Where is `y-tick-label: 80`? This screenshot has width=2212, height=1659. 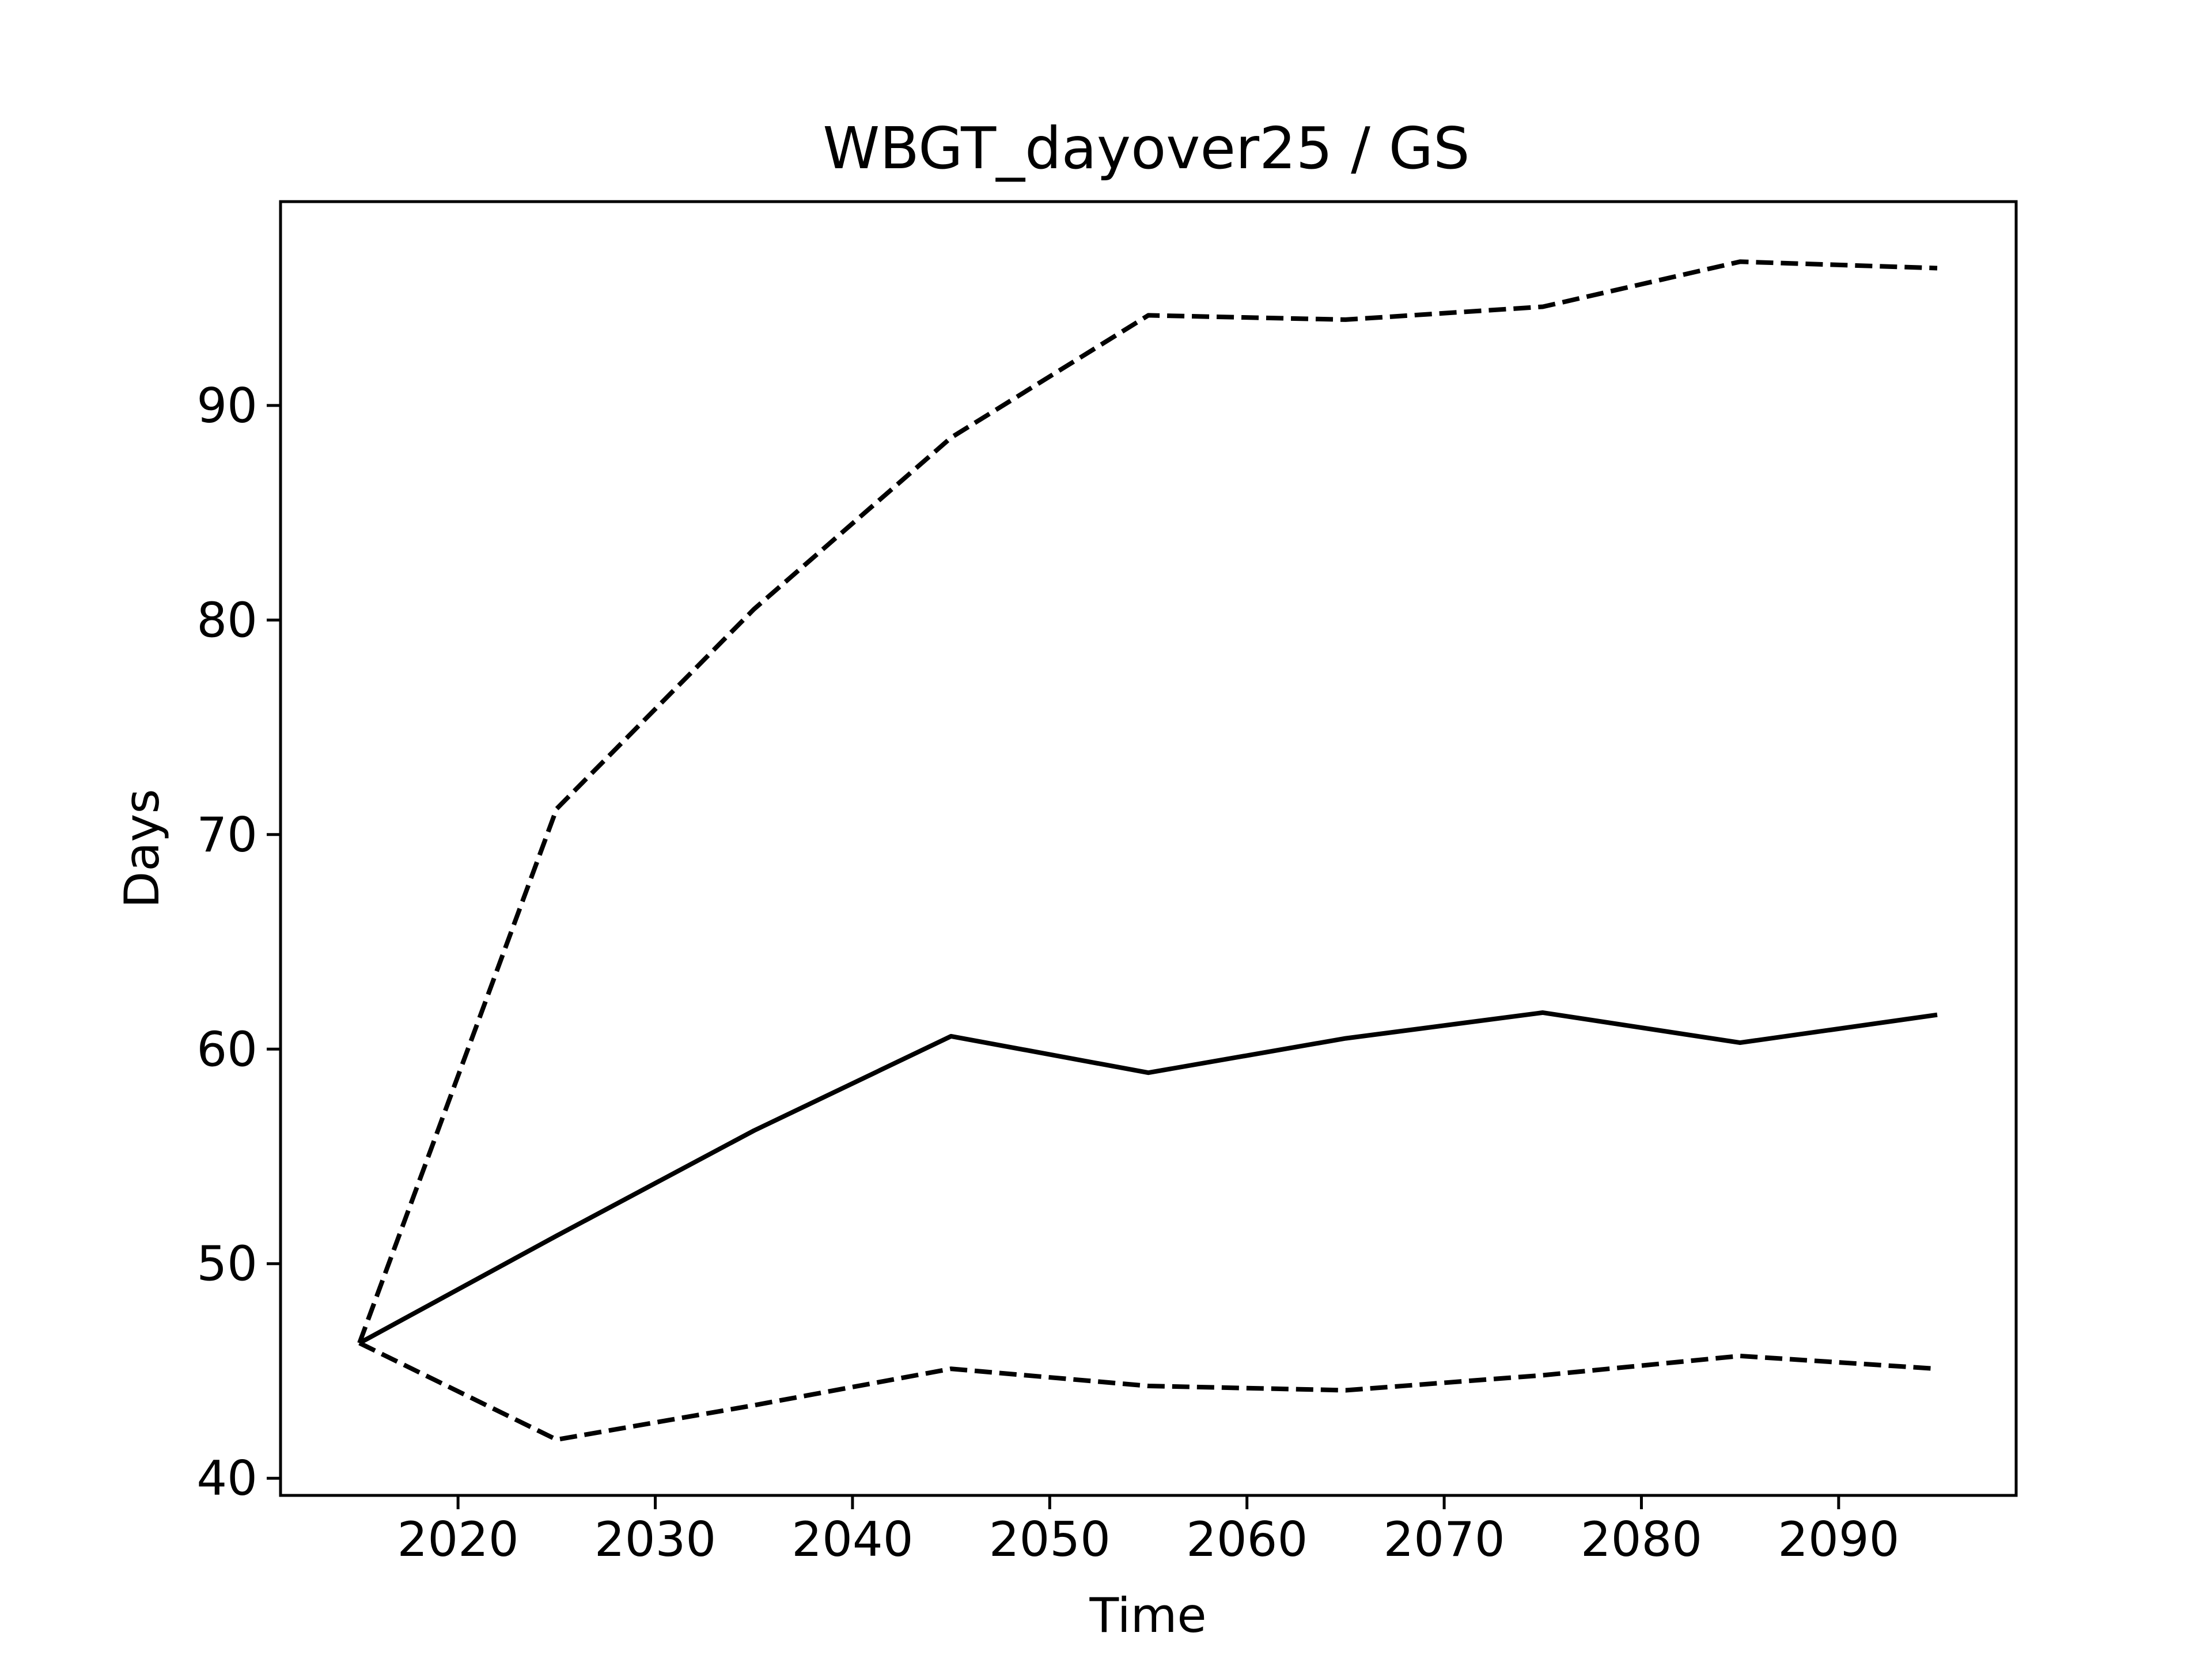
y-tick-label: 80 is located at coordinates (226, 620).